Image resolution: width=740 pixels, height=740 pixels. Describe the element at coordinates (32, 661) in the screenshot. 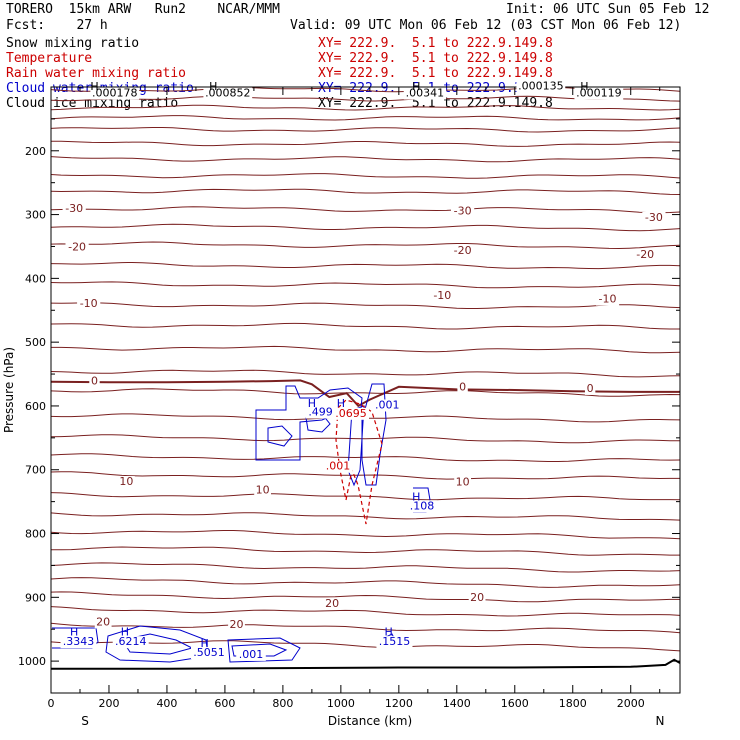

I see `y-tick-label: 1000` at that location.